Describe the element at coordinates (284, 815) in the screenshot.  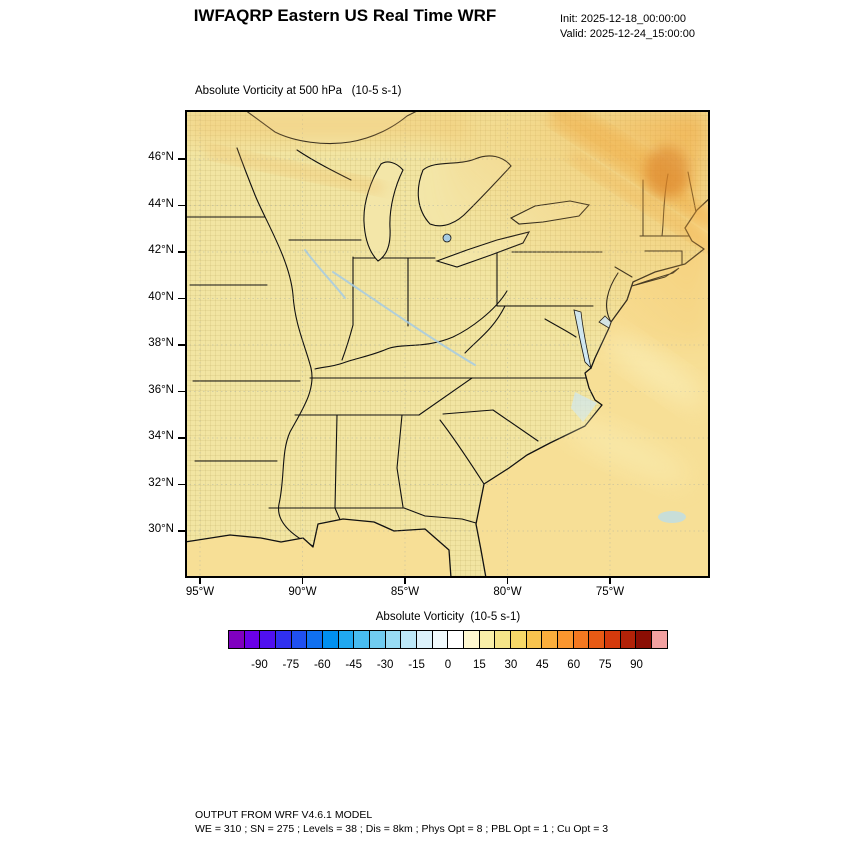
I see `footer-model-line: OUTPUT FROM WRF V4.6.1 MODEL` at that location.